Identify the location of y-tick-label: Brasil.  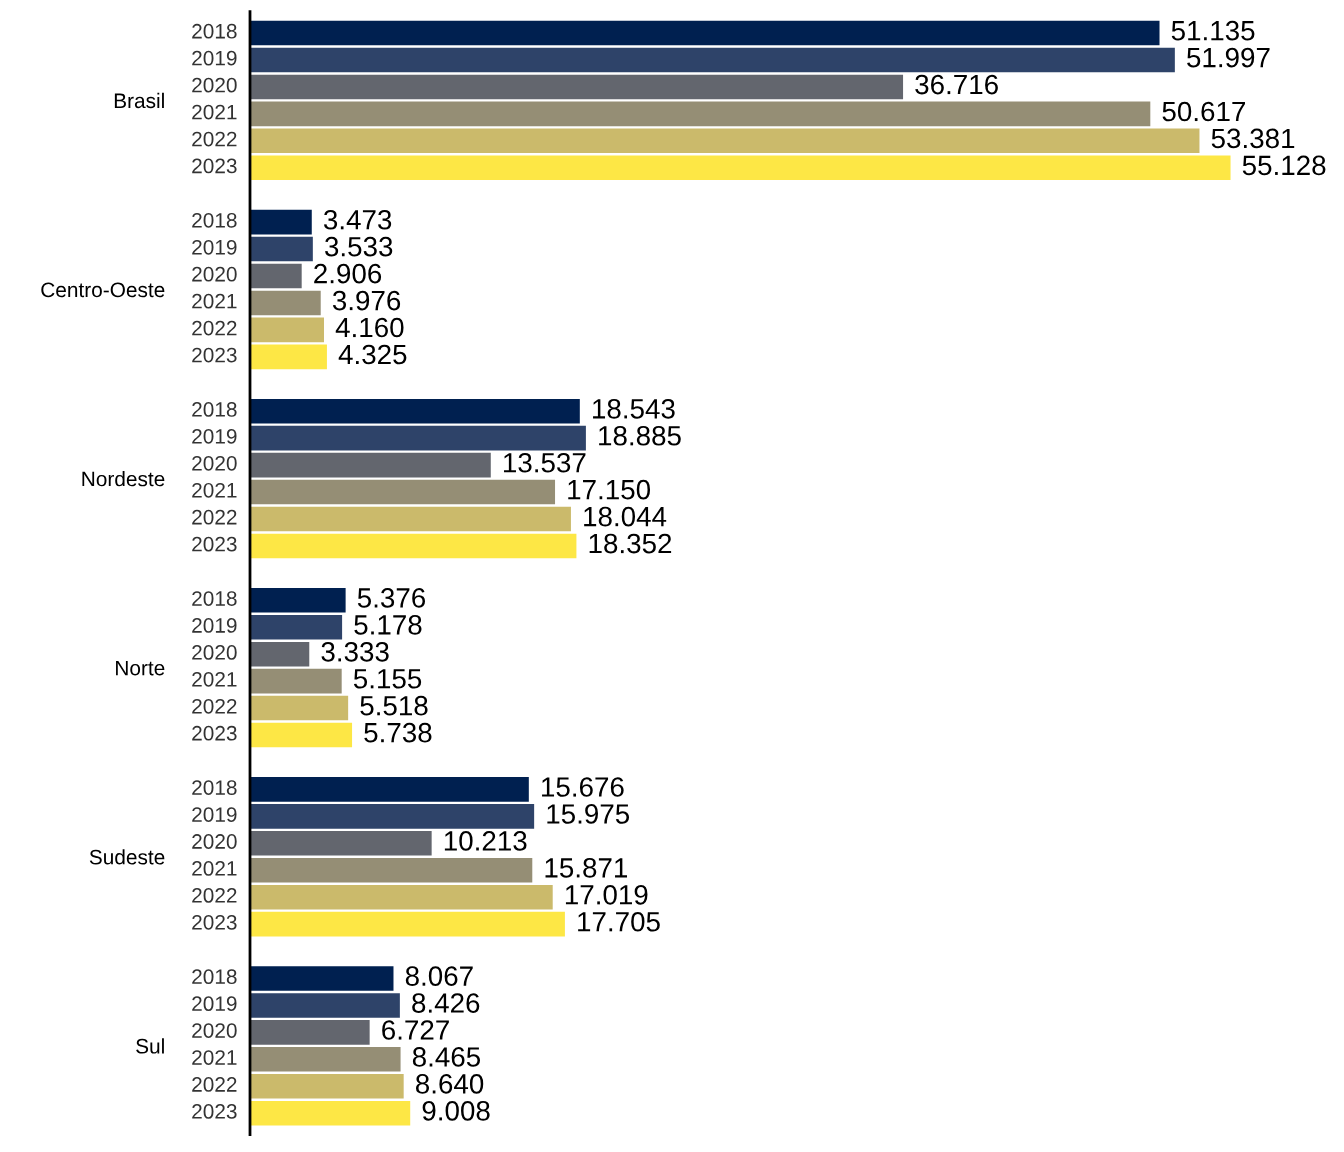
(139, 100).